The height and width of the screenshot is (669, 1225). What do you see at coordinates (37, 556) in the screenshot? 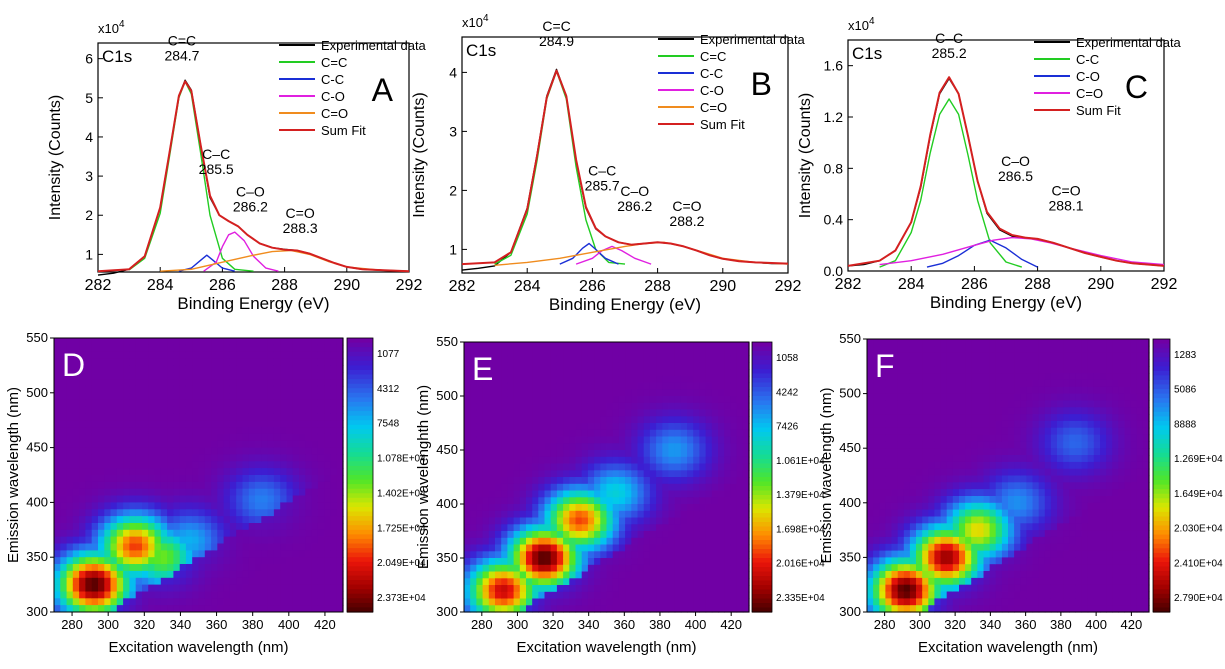
I see `y-tick-label: 350` at bounding box center [37, 556].